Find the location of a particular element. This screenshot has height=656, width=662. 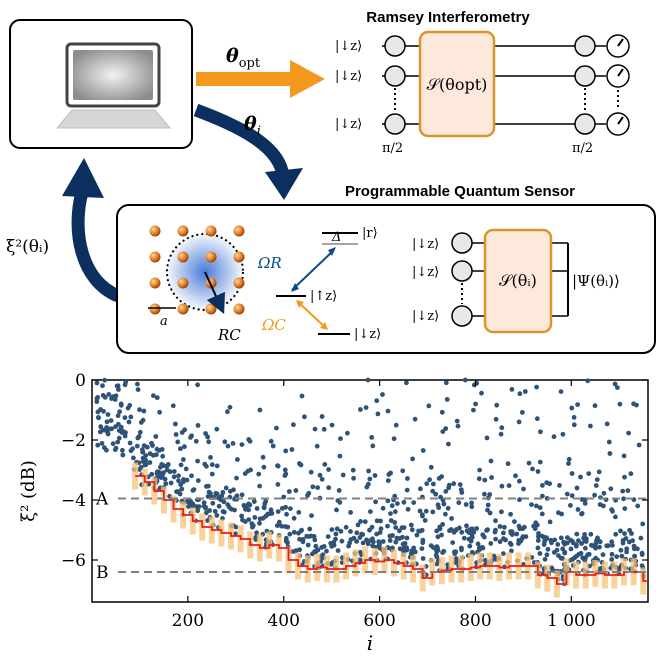

x-tick-label: 1 000 is located at coordinates (571, 621).